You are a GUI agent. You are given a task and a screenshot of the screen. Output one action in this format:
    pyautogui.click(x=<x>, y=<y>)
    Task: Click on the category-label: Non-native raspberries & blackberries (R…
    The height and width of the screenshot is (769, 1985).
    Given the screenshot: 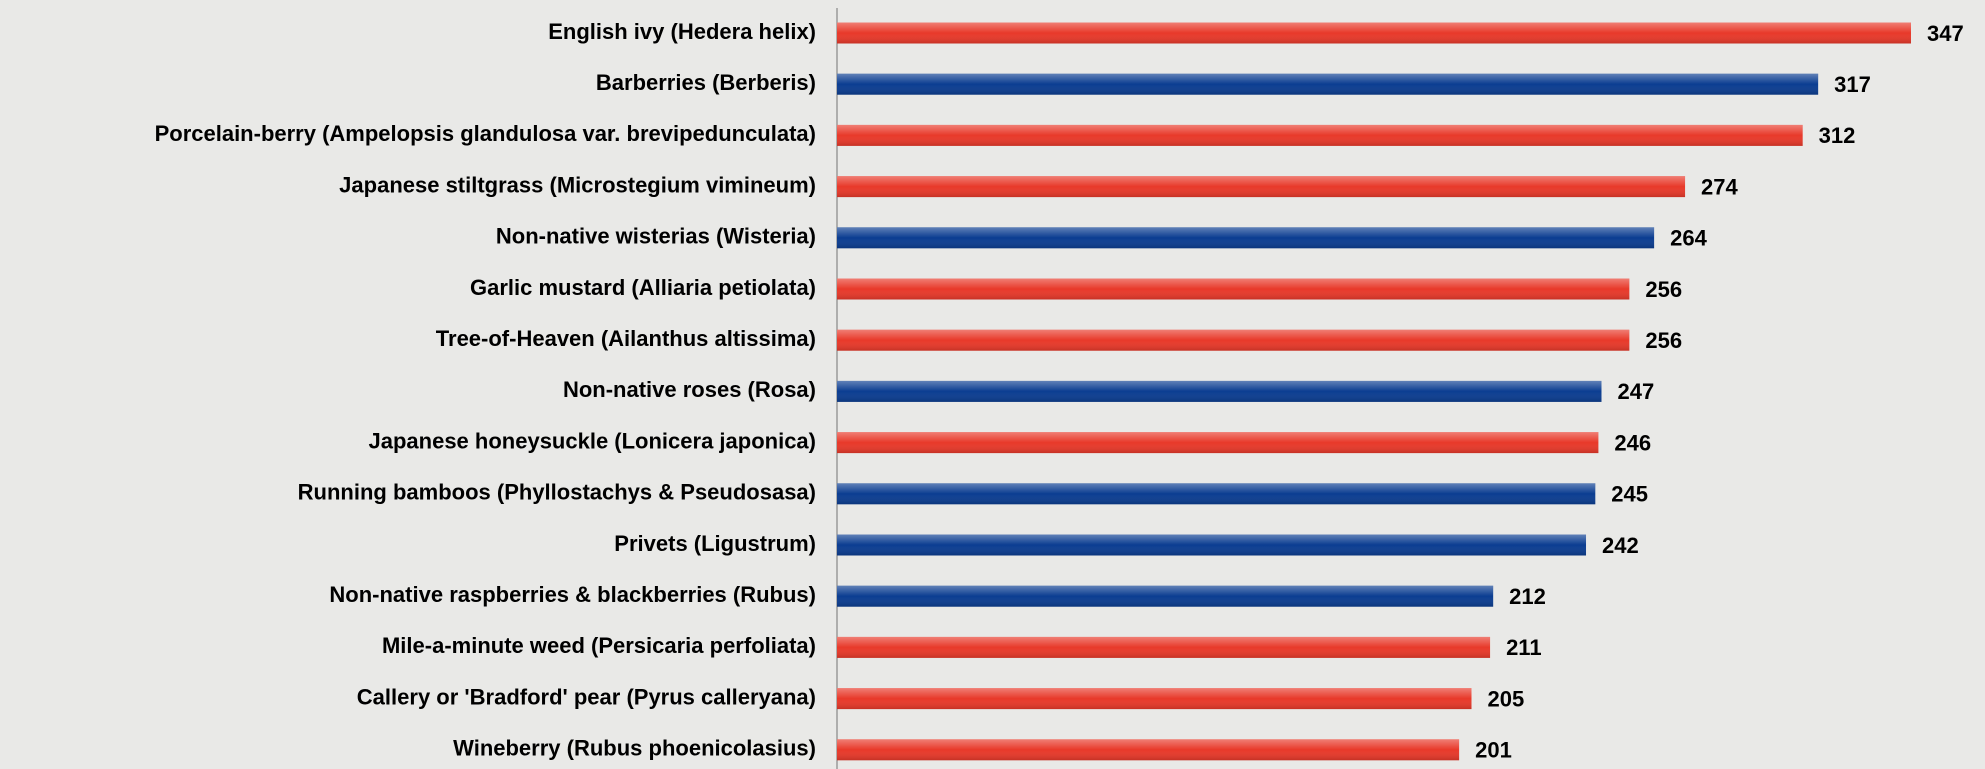 What is the action you would take?
    pyautogui.click(x=572, y=594)
    